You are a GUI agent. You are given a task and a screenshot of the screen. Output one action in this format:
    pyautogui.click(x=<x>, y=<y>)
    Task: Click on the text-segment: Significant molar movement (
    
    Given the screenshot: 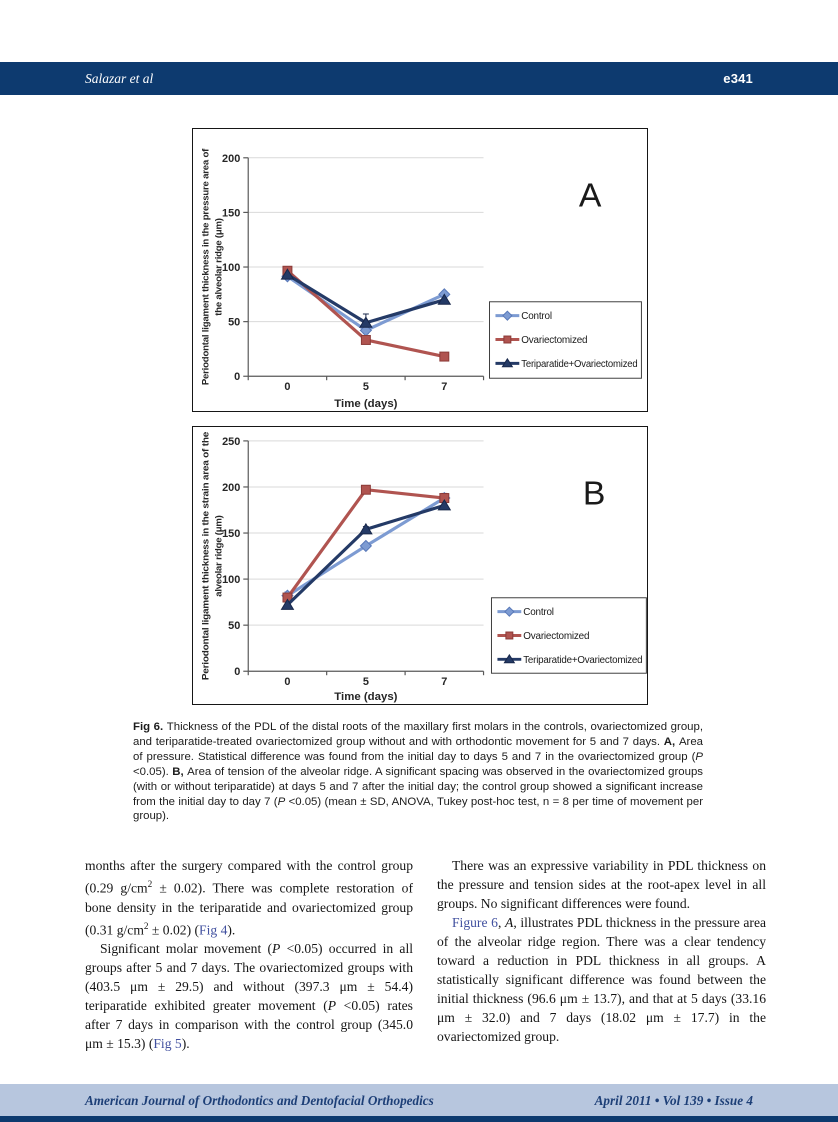 What is the action you would take?
    pyautogui.click(x=186, y=949)
    